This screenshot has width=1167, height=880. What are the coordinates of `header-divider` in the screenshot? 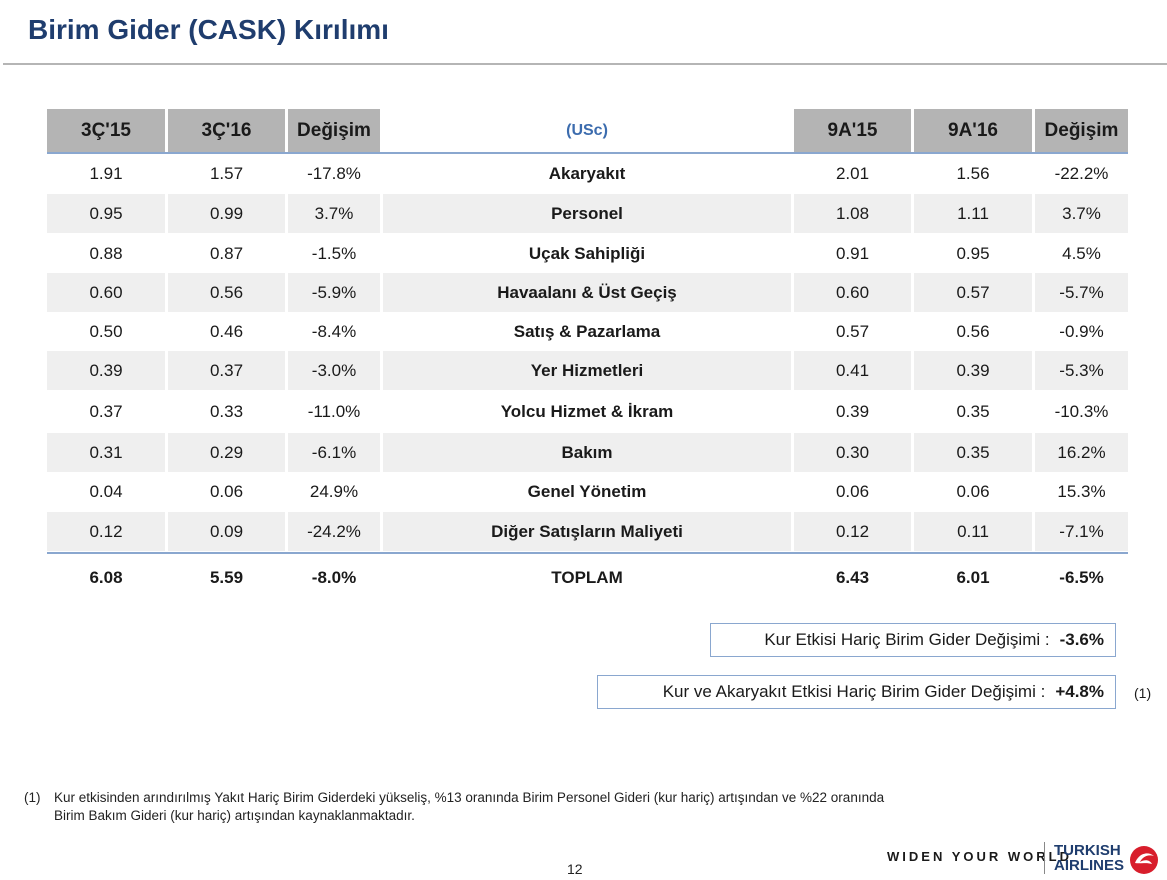 It's located at (587, 153).